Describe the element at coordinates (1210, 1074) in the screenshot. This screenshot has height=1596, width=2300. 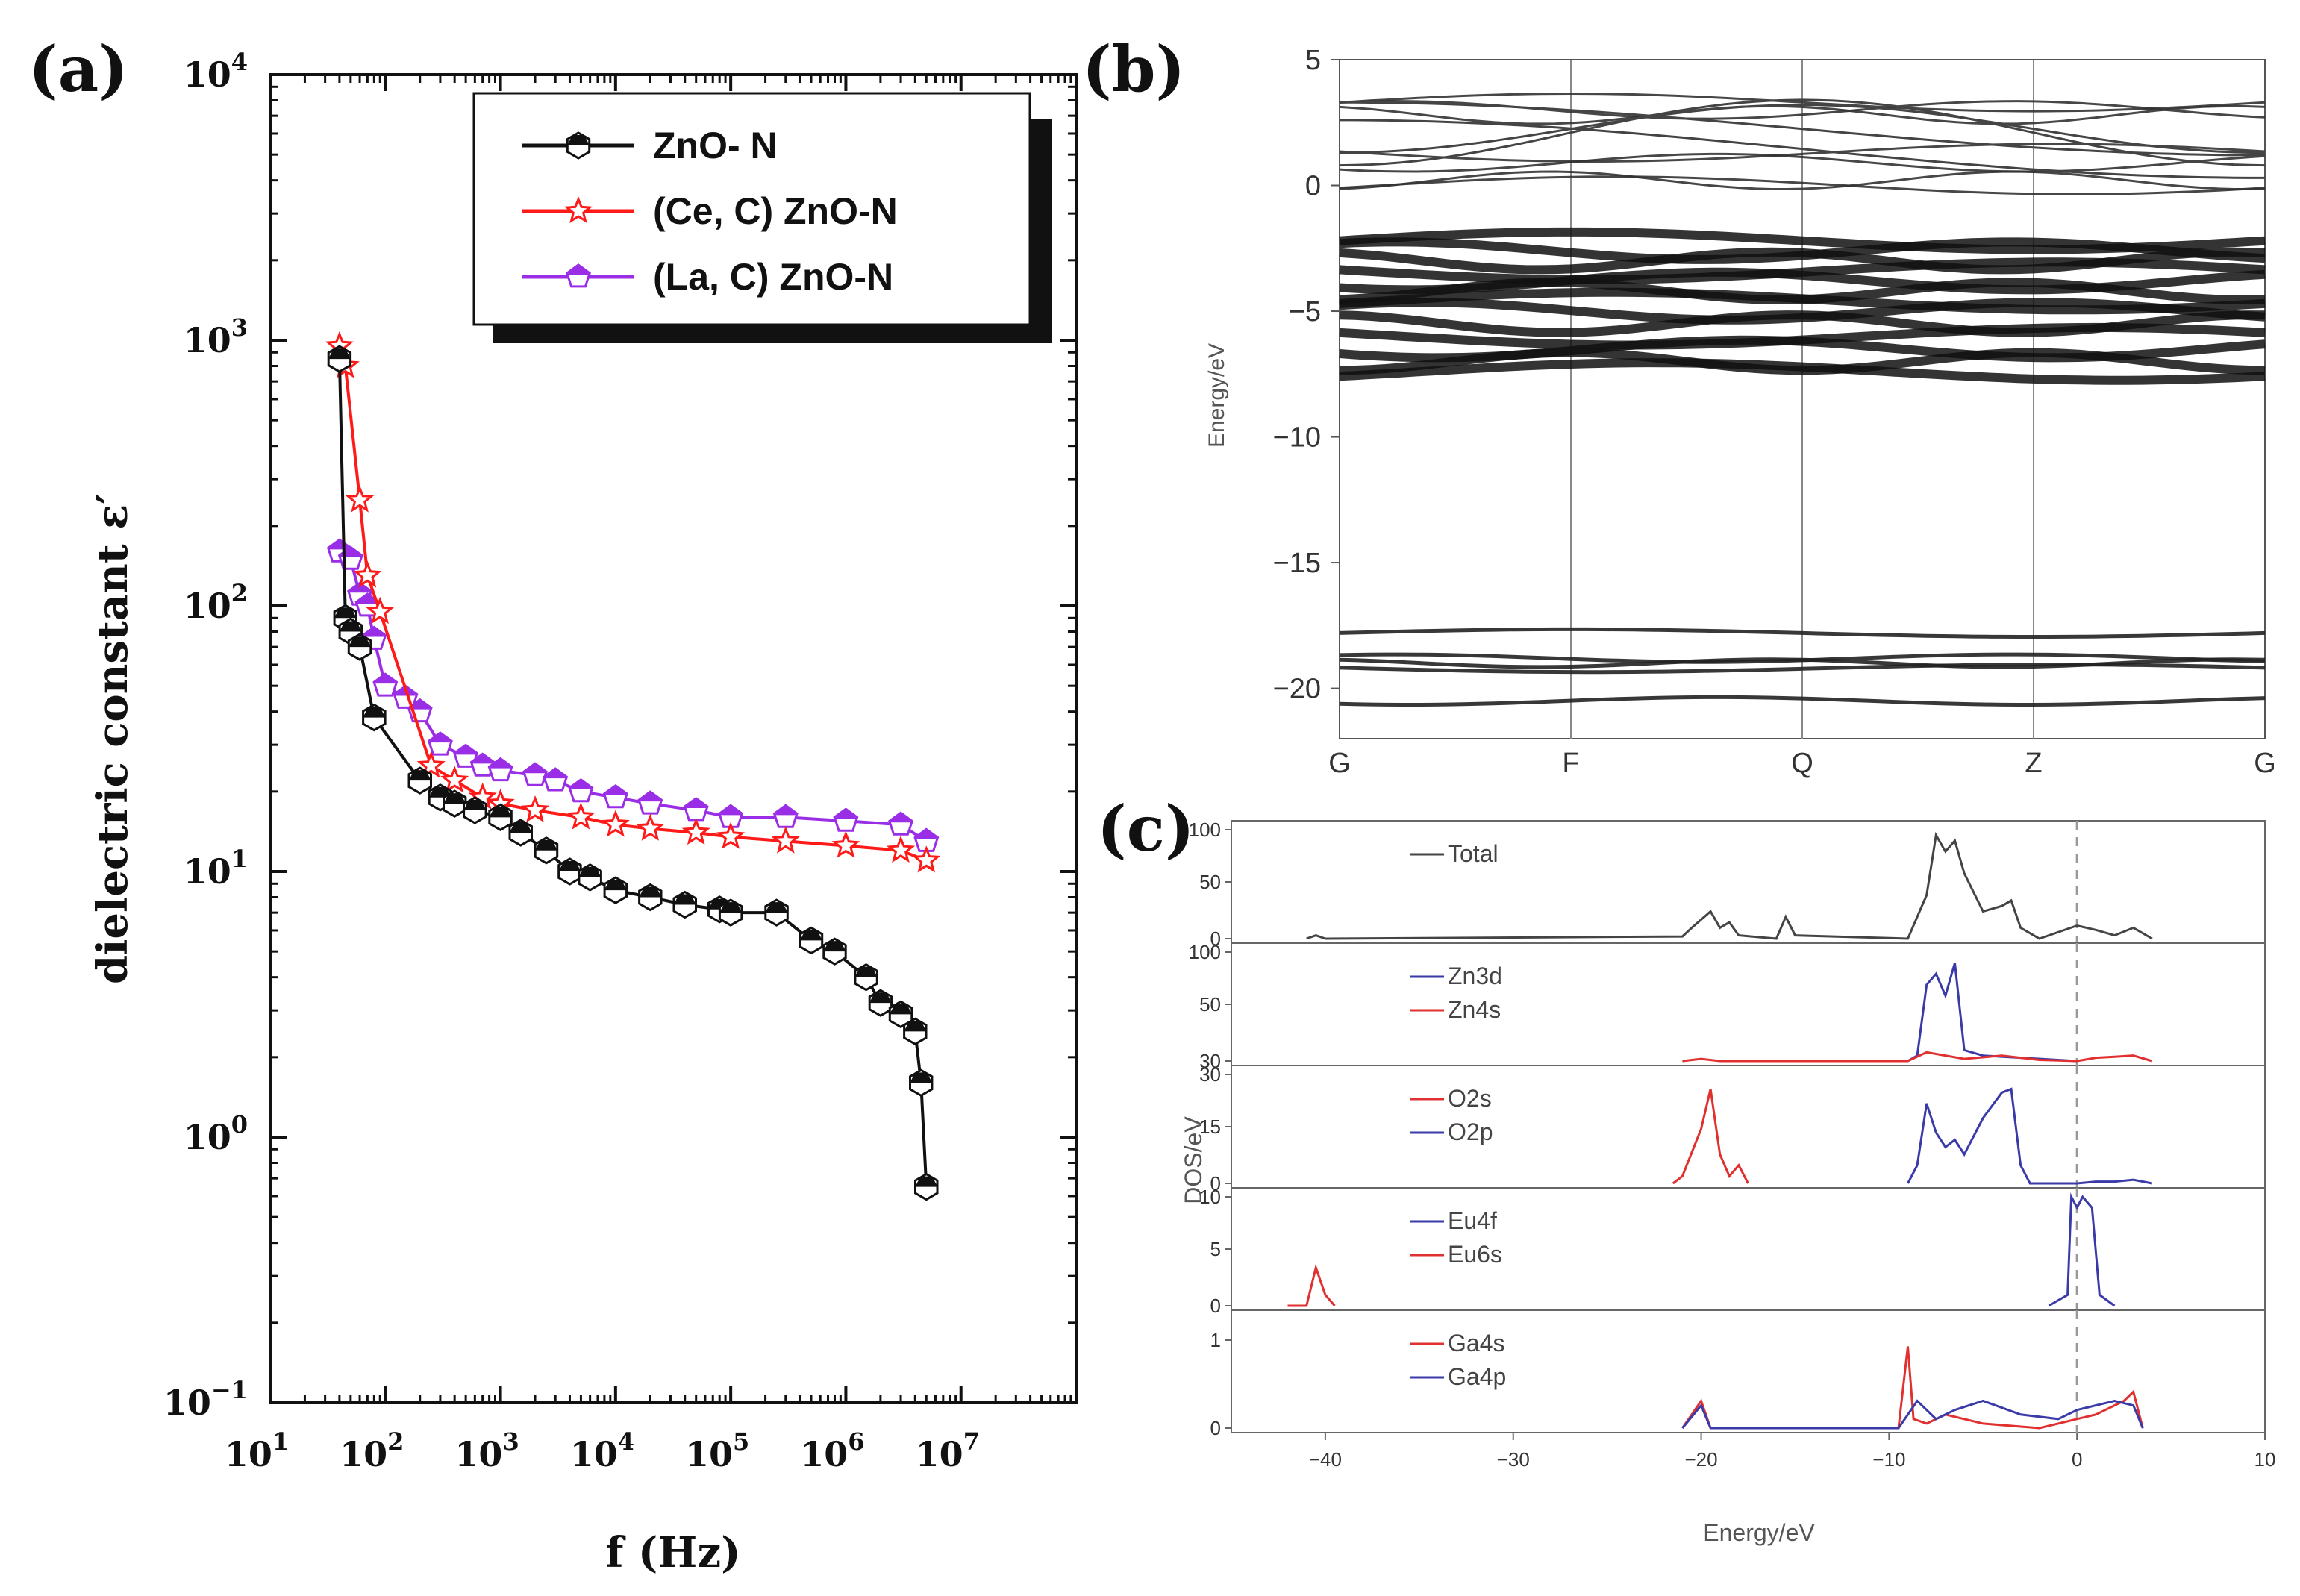
I see `chart-c-ytick-label: 30` at that location.